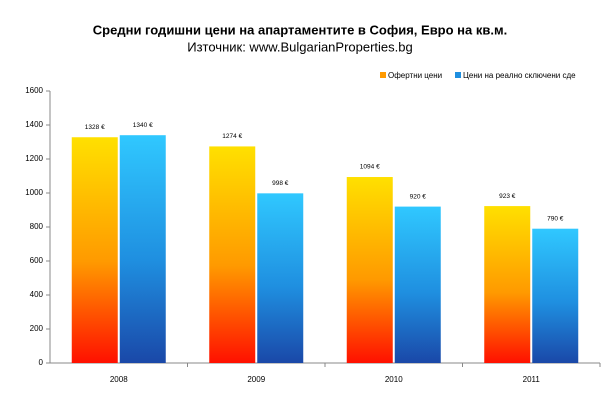 The height and width of the screenshot is (400, 602). I want to click on value-label: 1340 €, so click(143, 125).